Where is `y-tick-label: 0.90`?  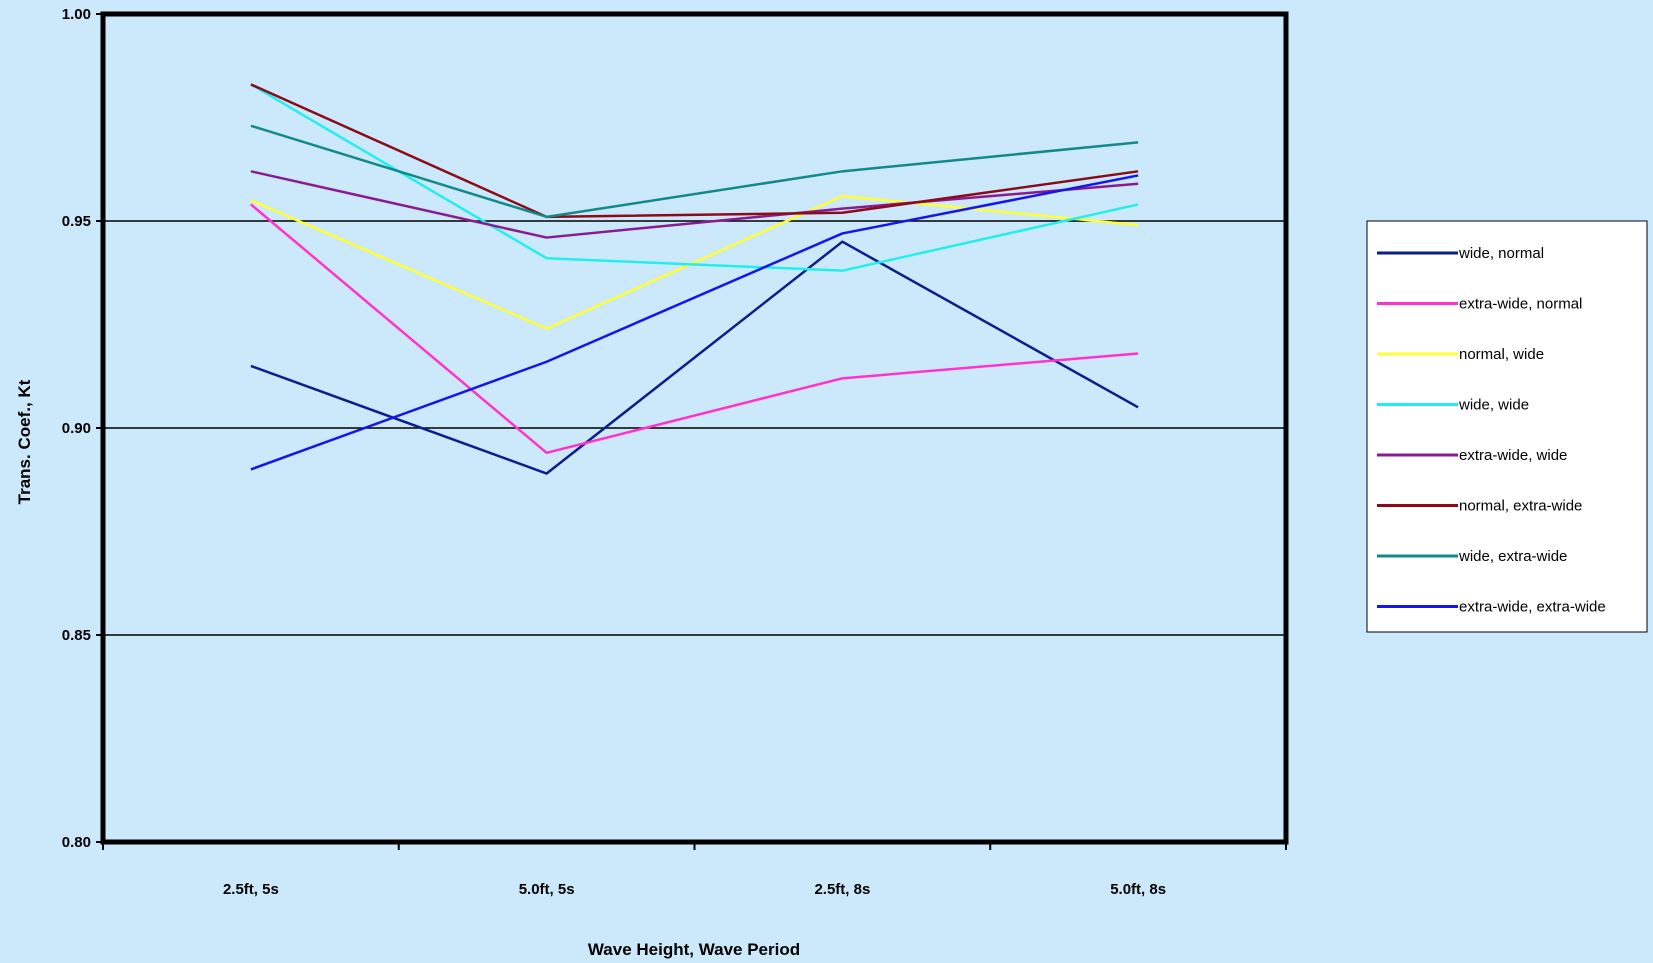
y-tick-label: 0.90 is located at coordinates (76, 428).